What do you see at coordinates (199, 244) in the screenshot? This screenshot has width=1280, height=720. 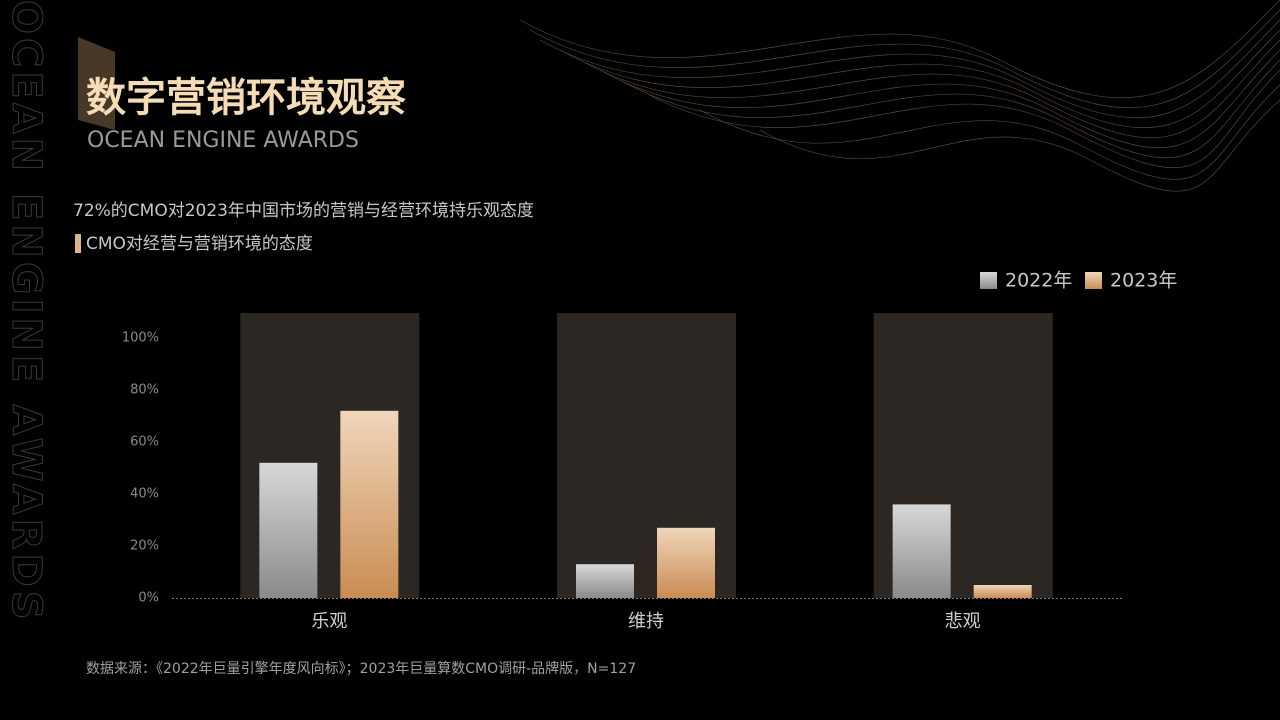 I see `chart-title: CMO对经营与营销环境的态度` at bounding box center [199, 244].